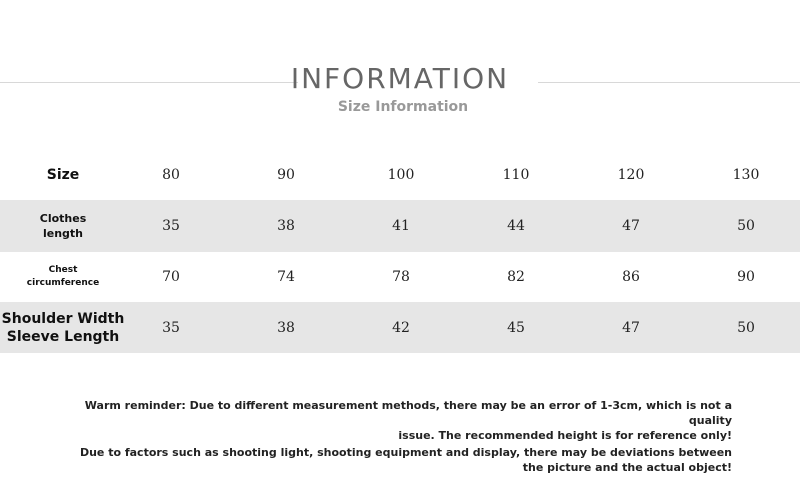 The image size is (800, 481). I want to click on table-cell: 44, so click(516, 226).